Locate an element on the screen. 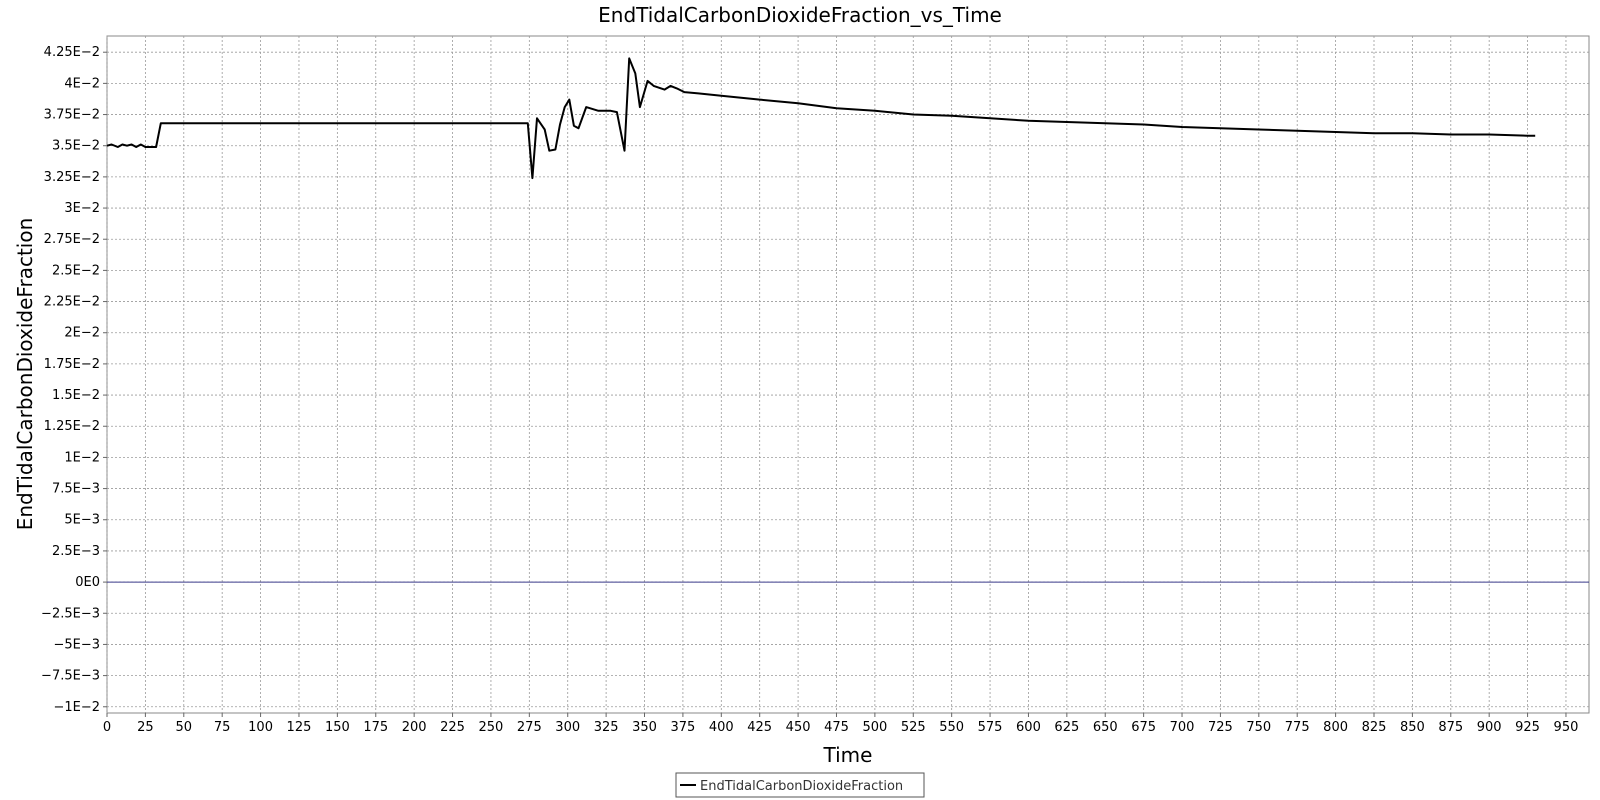 The image size is (1600, 800). legend-box is located at coordinates (800, 785).